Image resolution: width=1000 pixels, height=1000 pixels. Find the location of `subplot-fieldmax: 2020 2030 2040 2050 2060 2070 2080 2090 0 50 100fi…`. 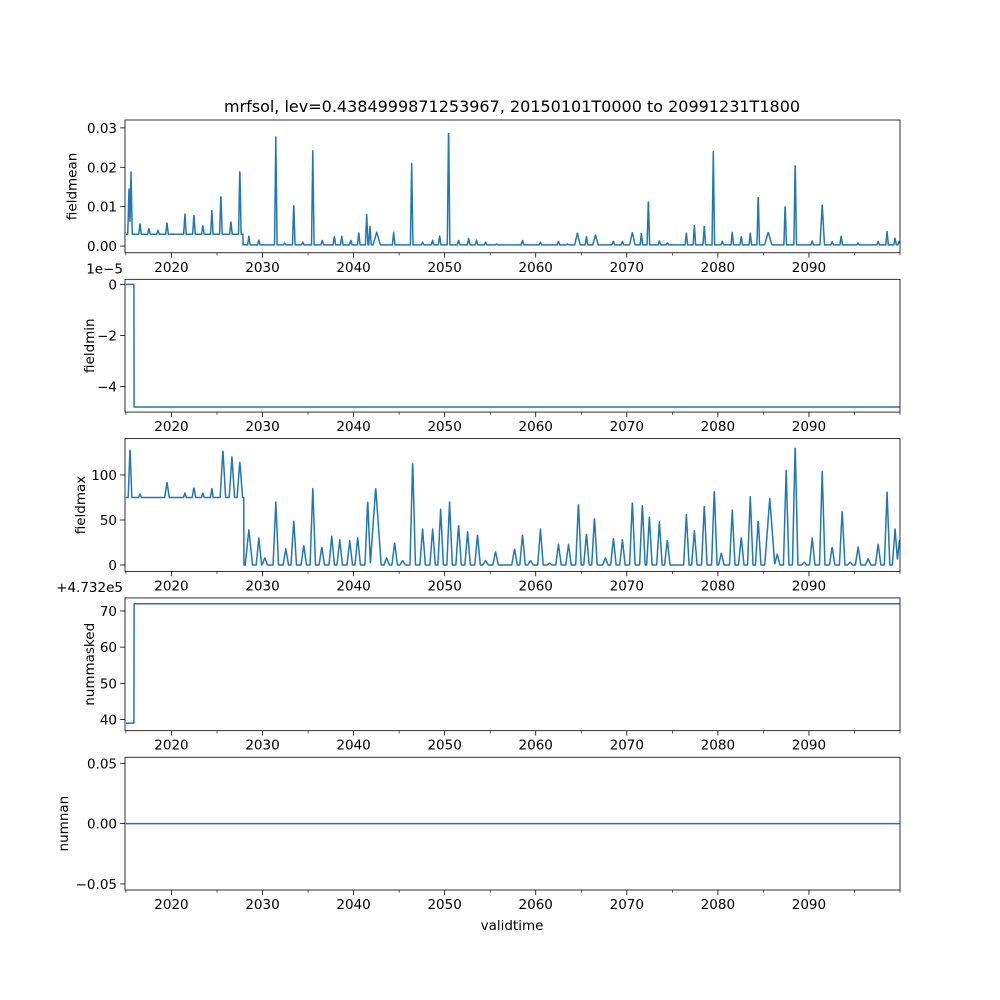

subplot-fieldmax: 2020 2030 2040 2050 2060 2070 2080 2090 0 50 100fi… is located at coordinates (487, 516).